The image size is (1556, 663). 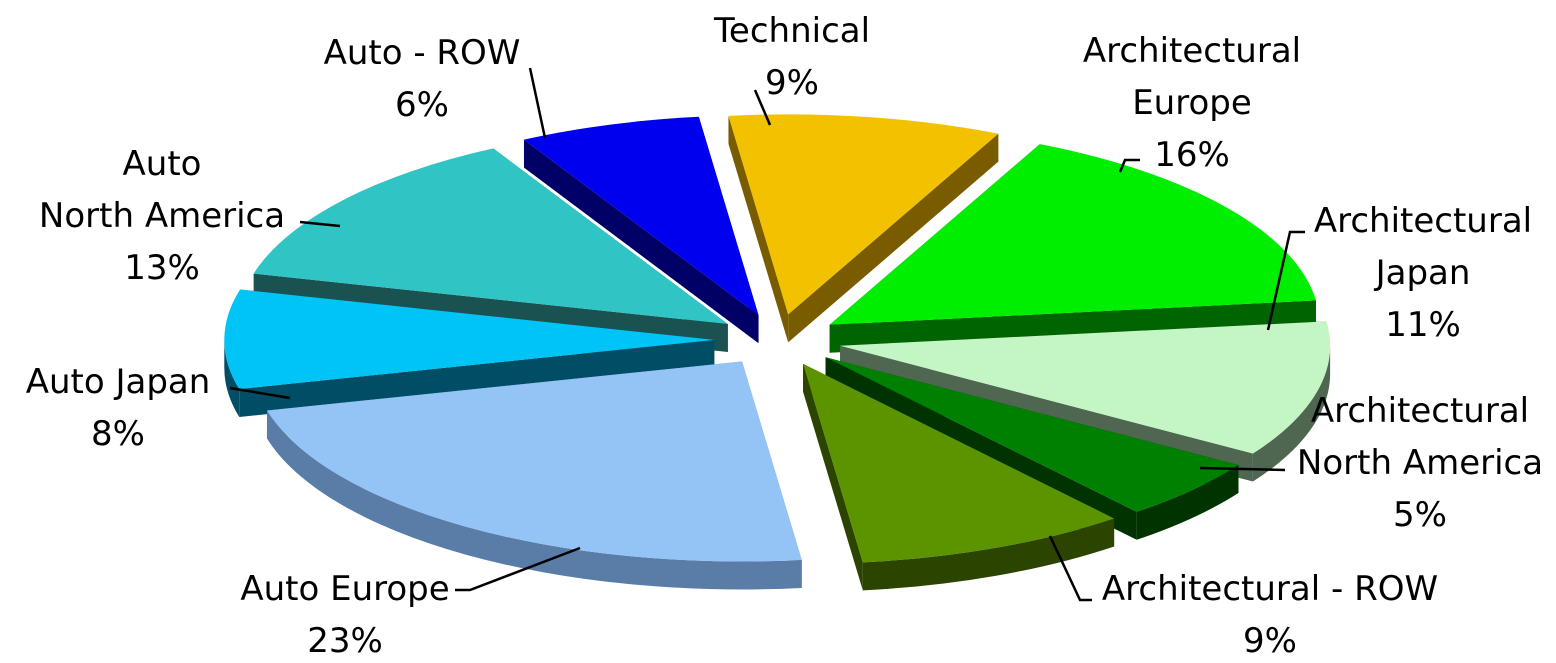 What do you see at coordinates (477, 378) in the screenshot?
I see `slice-side-auto-japan` at bounding box center [477, 378].